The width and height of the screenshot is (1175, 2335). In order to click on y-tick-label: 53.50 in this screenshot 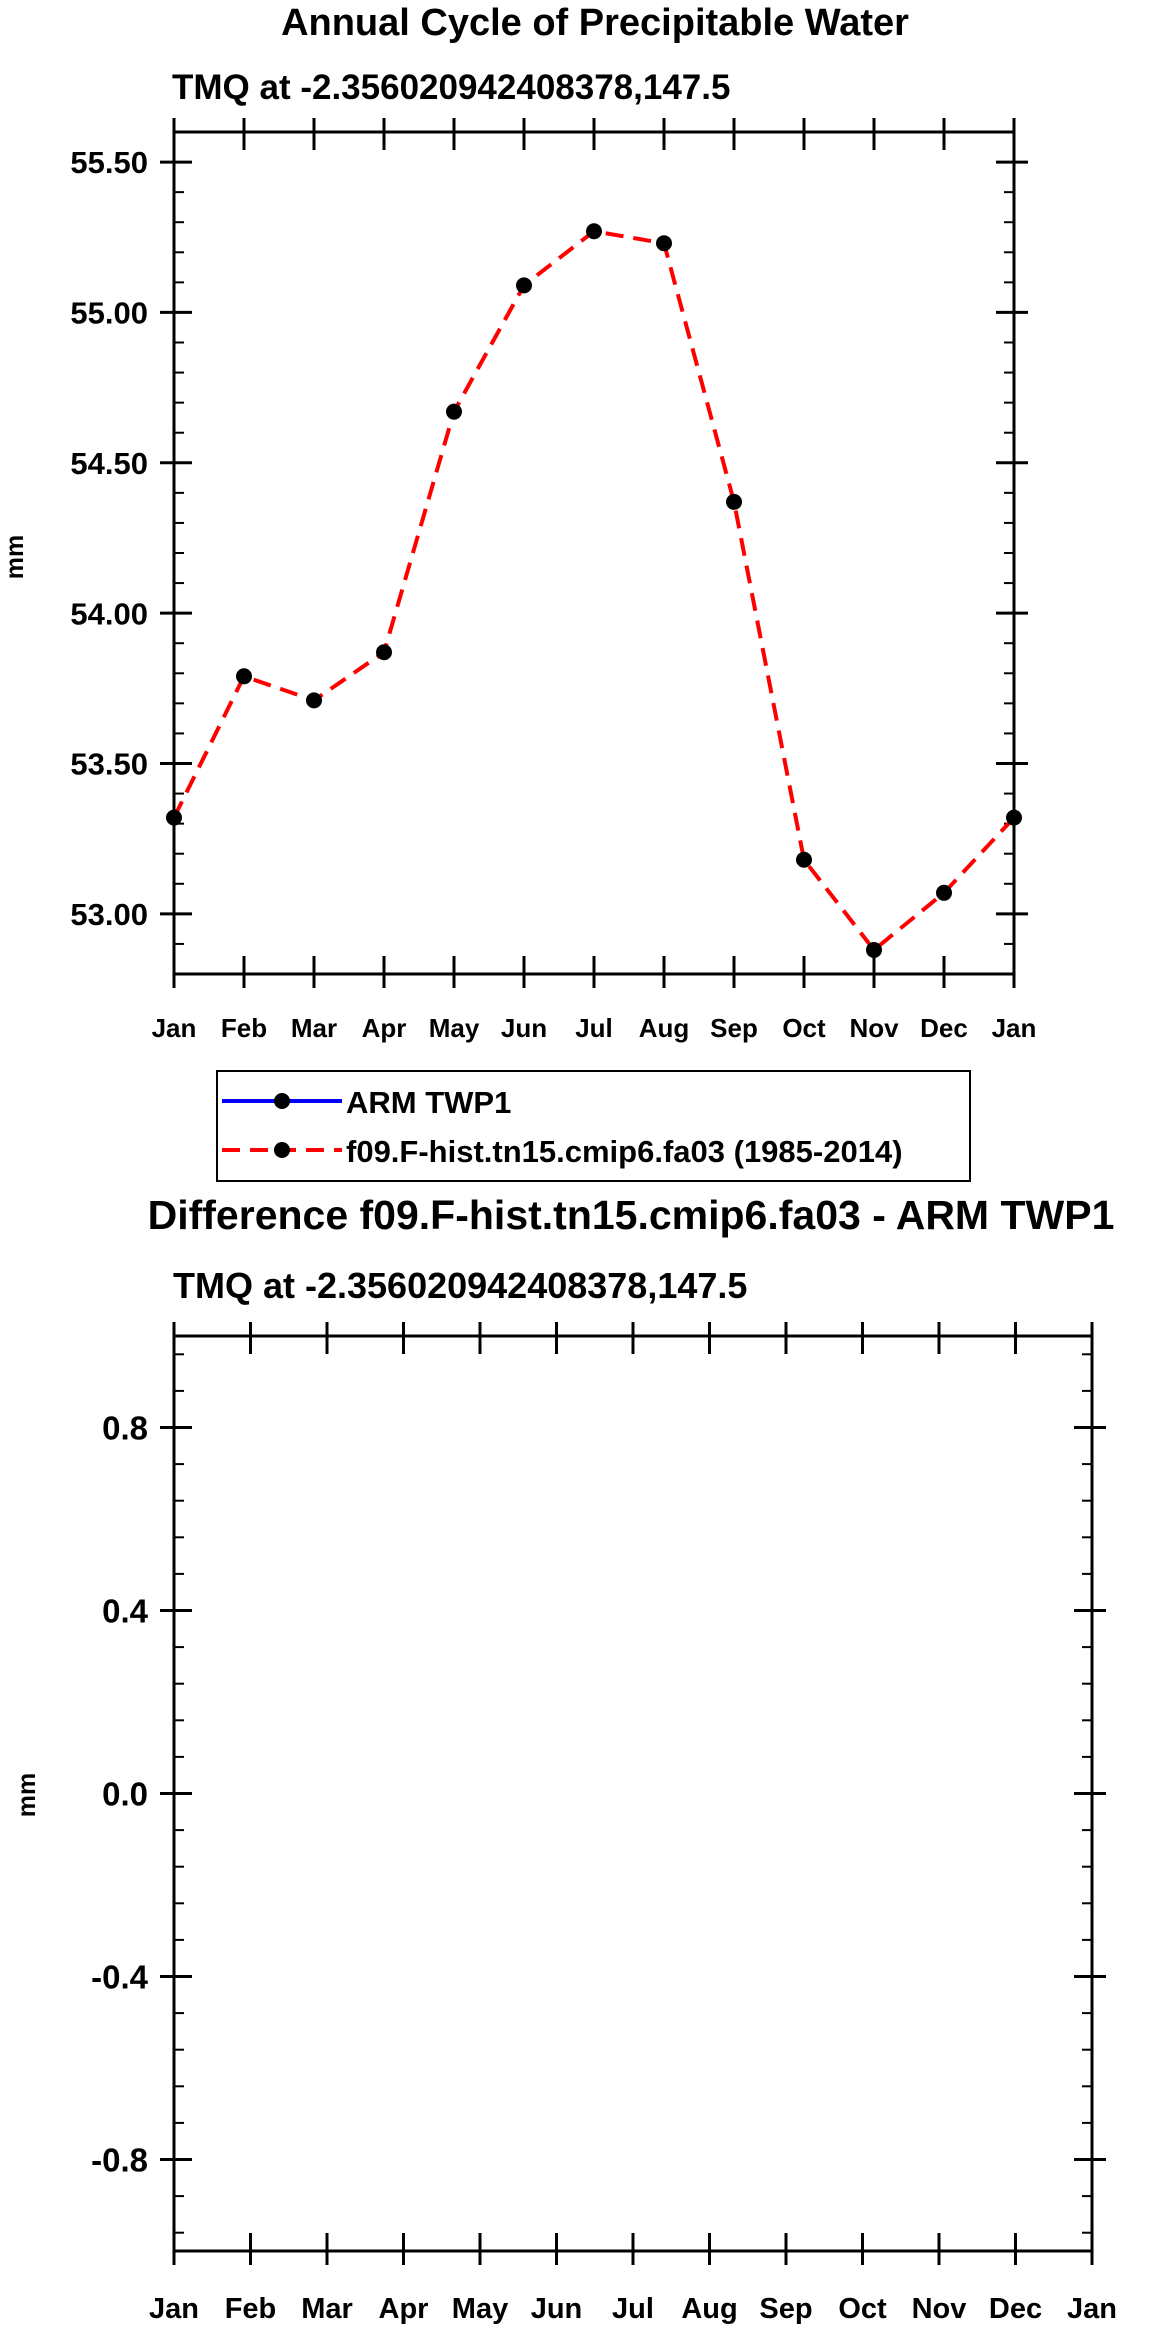, I will do `click(109, 764)`.